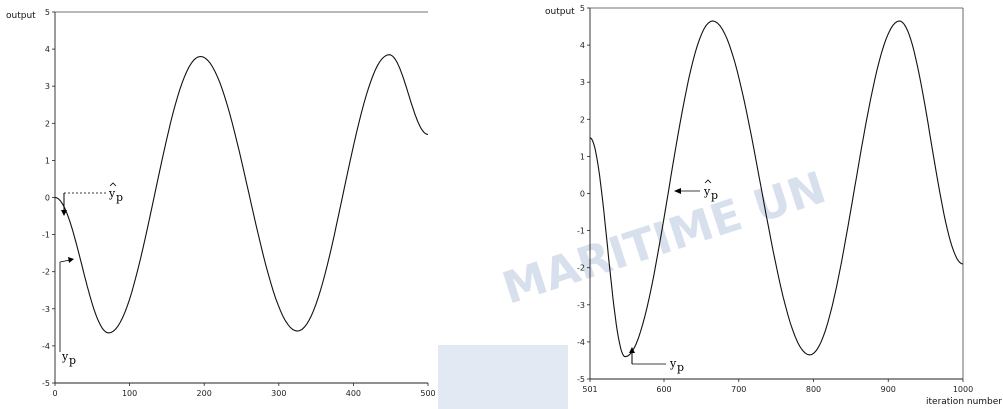 The height and width of the screenshot is (409, 1003). What do you see at coordinates (353, 393) in the screenshot?
I see `x-tick-label: 400` at bounding box center [353, 393].